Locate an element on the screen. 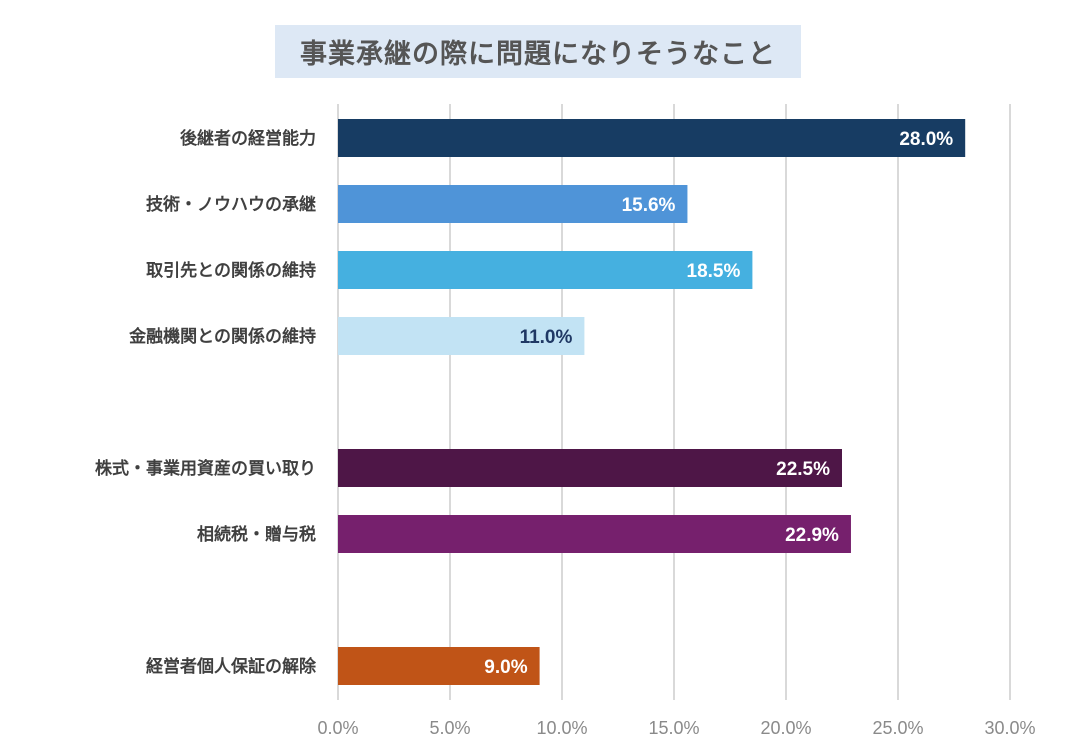  data-label: 9.0% is located at coordinates (505, 667).